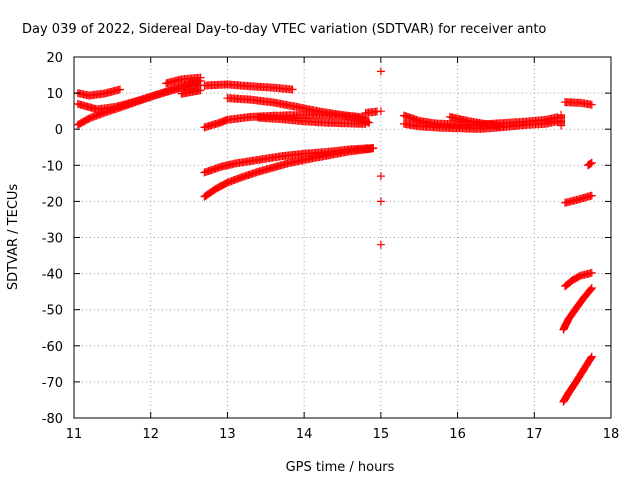 This screenshot has height=480, width=640. I want to click on series-arc-u, so click(578, 279).